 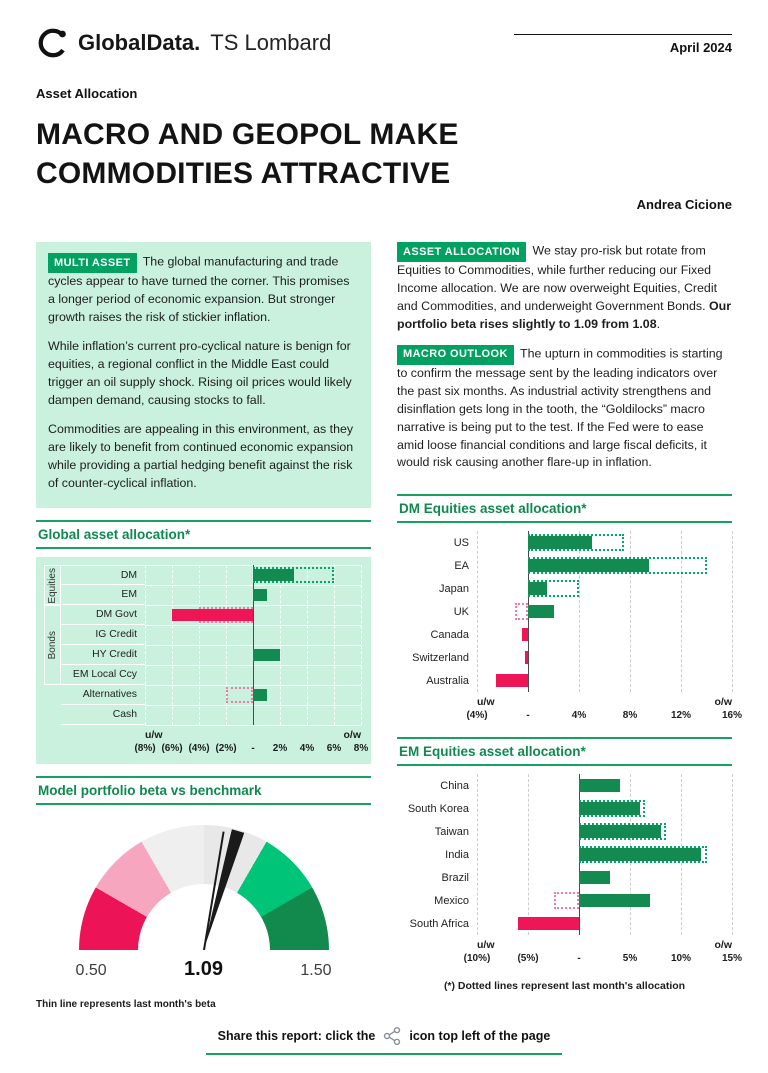 I want to click on axis-tick-labels: (8%) (6%) (4%) (2%) - 2% 4% 6% 8%, so click(x=251, y=750).